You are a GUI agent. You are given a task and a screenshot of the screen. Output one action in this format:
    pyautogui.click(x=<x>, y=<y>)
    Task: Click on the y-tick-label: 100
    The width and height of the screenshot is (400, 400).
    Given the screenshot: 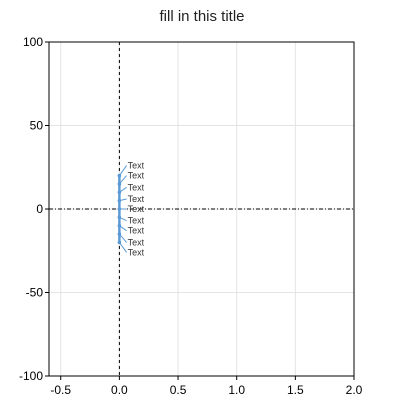 What is the action you would take?
    pyautogui.click(x=33, y=42)
    